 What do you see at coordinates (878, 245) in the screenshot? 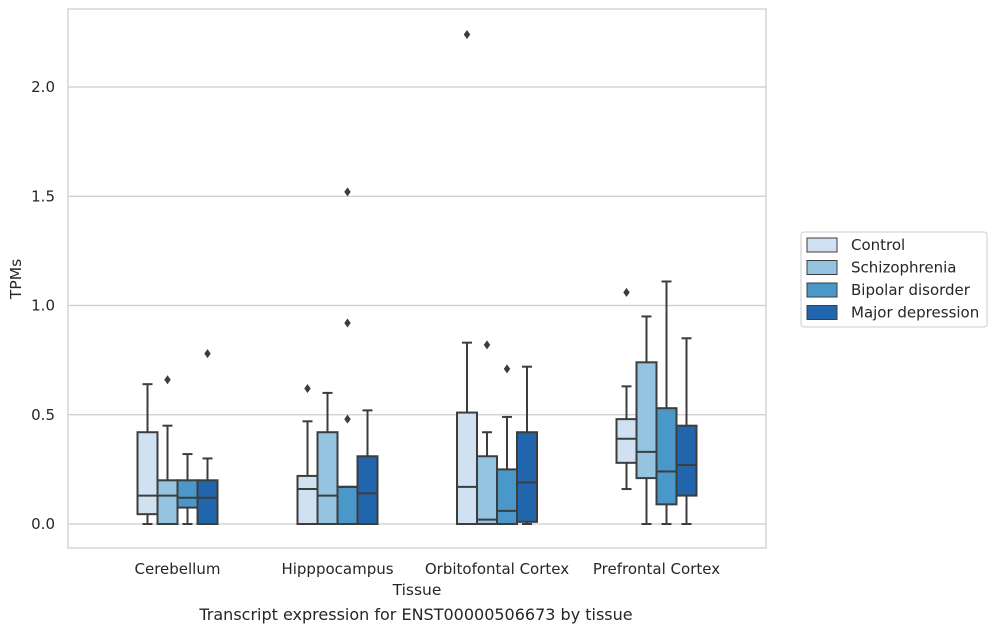
I see `legend-label: Control` at bounding box center [878, 245].